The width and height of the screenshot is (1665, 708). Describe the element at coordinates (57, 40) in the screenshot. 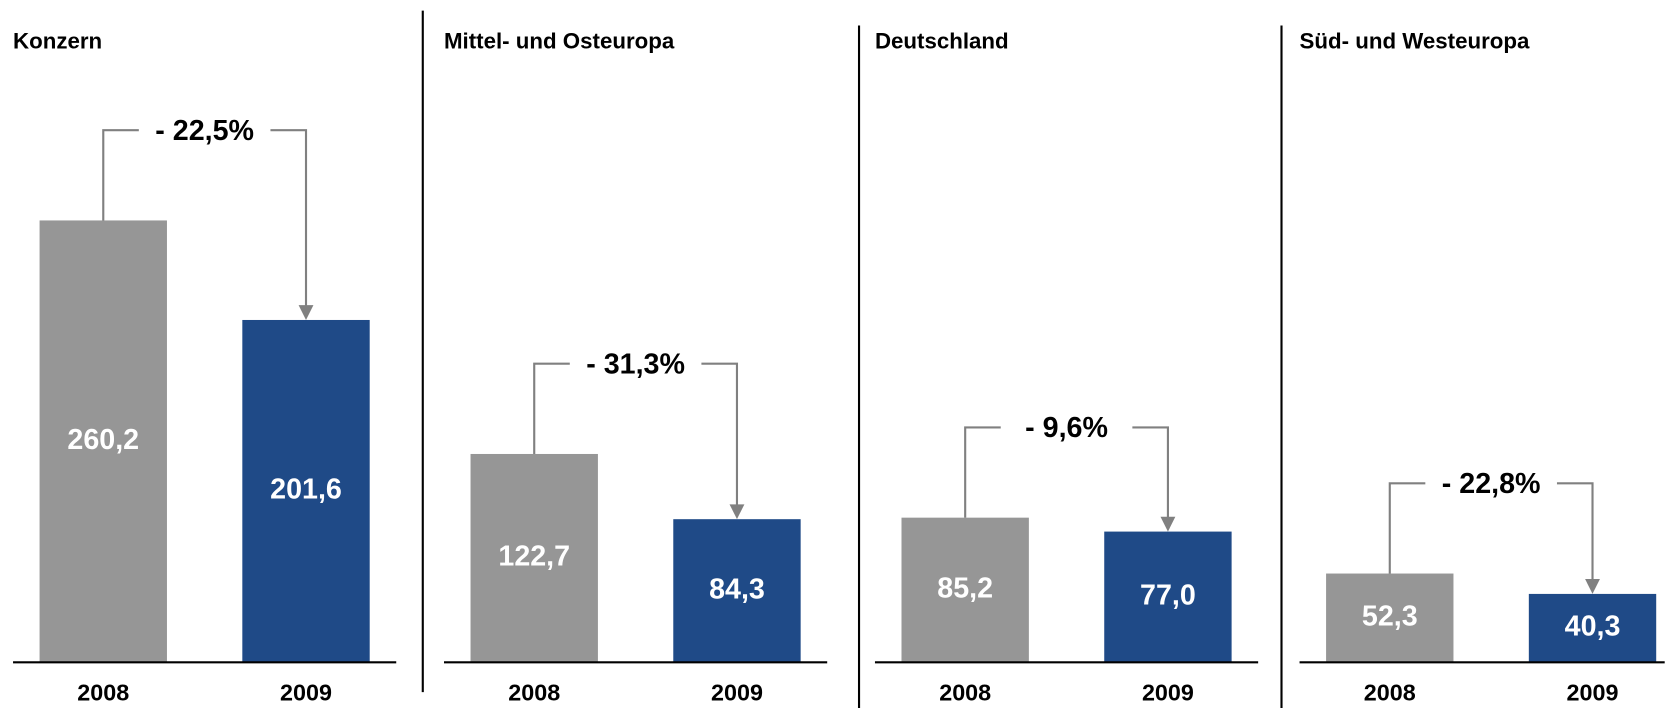

I see `panel-title: Konzern` at that location.